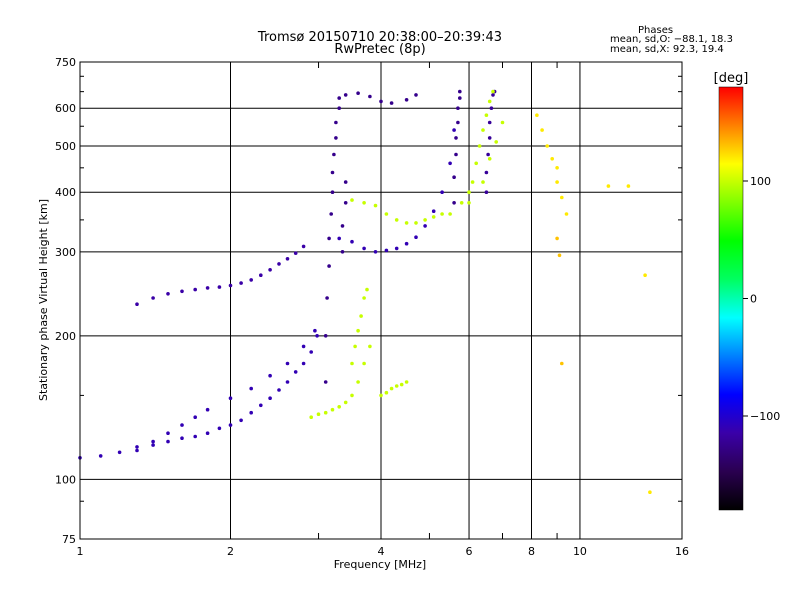  Describe the element at coordinates (655, 30) in the screenshot. I see `stats-heading: Phases` at that location.